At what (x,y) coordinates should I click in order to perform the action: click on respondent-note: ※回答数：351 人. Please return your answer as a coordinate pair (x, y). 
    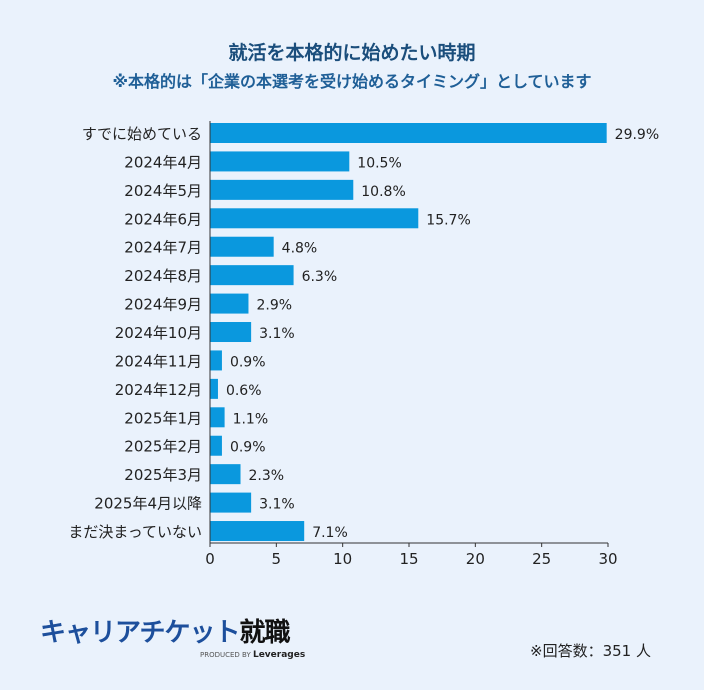
    Looking at the image, I should click on (590, 651).